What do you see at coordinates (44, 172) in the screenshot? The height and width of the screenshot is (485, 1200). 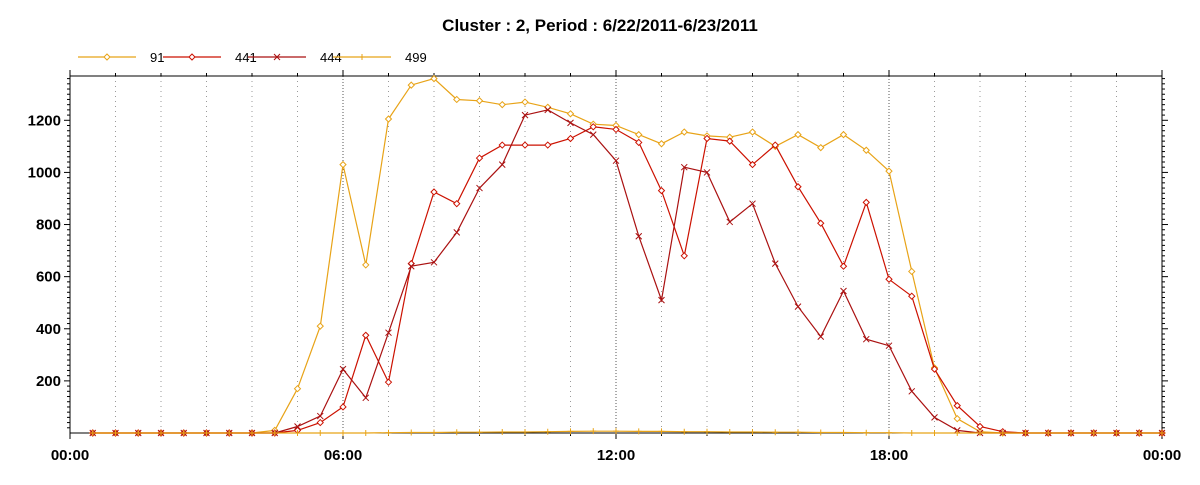 I see `y-tick-label: 1000` at bounding box center [44, 172].